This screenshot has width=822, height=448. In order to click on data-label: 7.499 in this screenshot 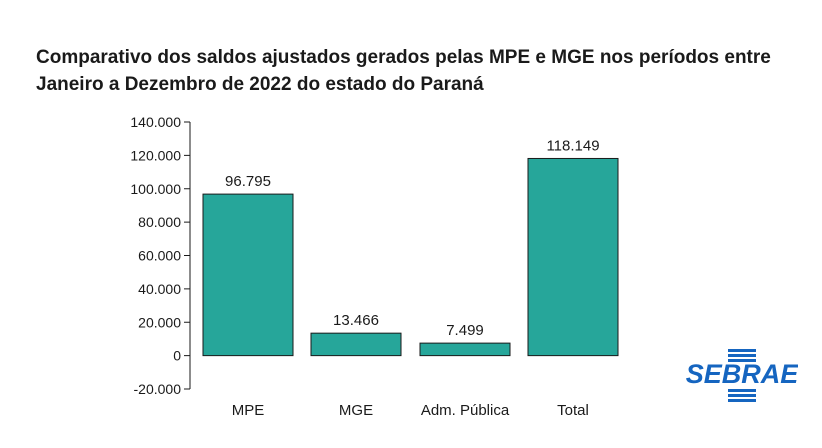, I will do `click(465, 330)`.